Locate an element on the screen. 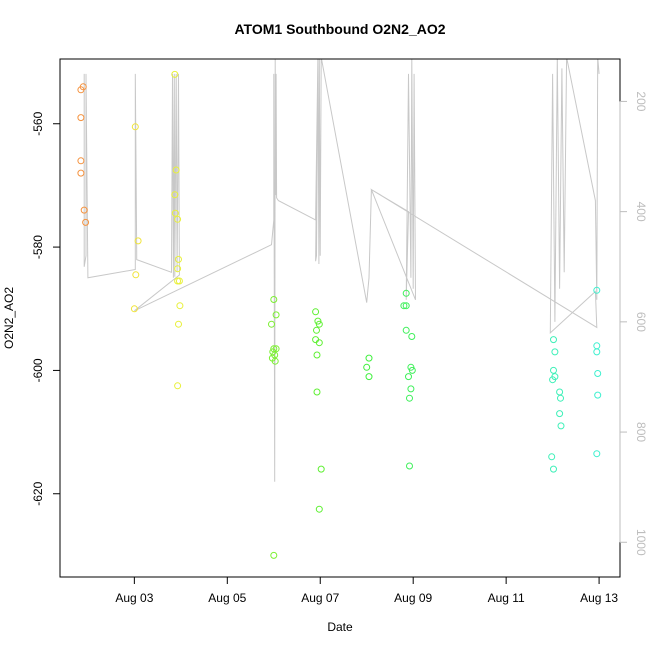 This screenshot has width=650, height=650. y-tick-label: -560 is located at coordinates (38, 123).